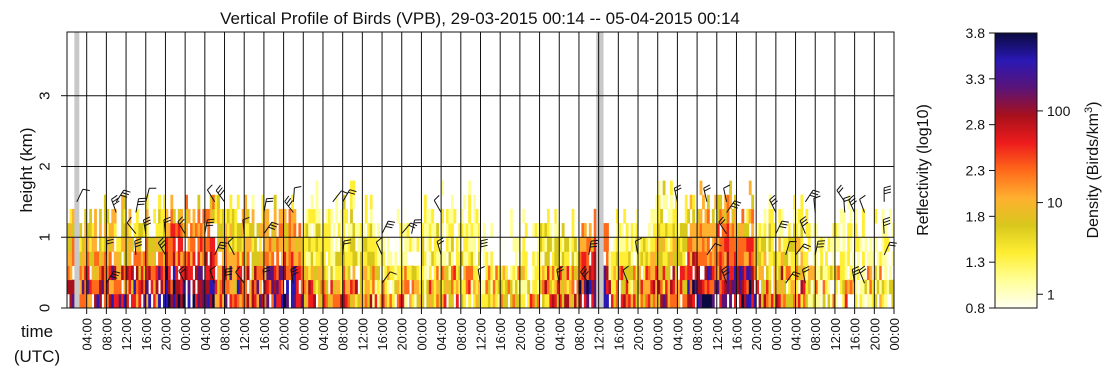 The height and width of the screenshot is (376, 1108). Describe the element at coordinates (165, 334) in the screenshot. I see `x-tick-label: 20:00` at that location.